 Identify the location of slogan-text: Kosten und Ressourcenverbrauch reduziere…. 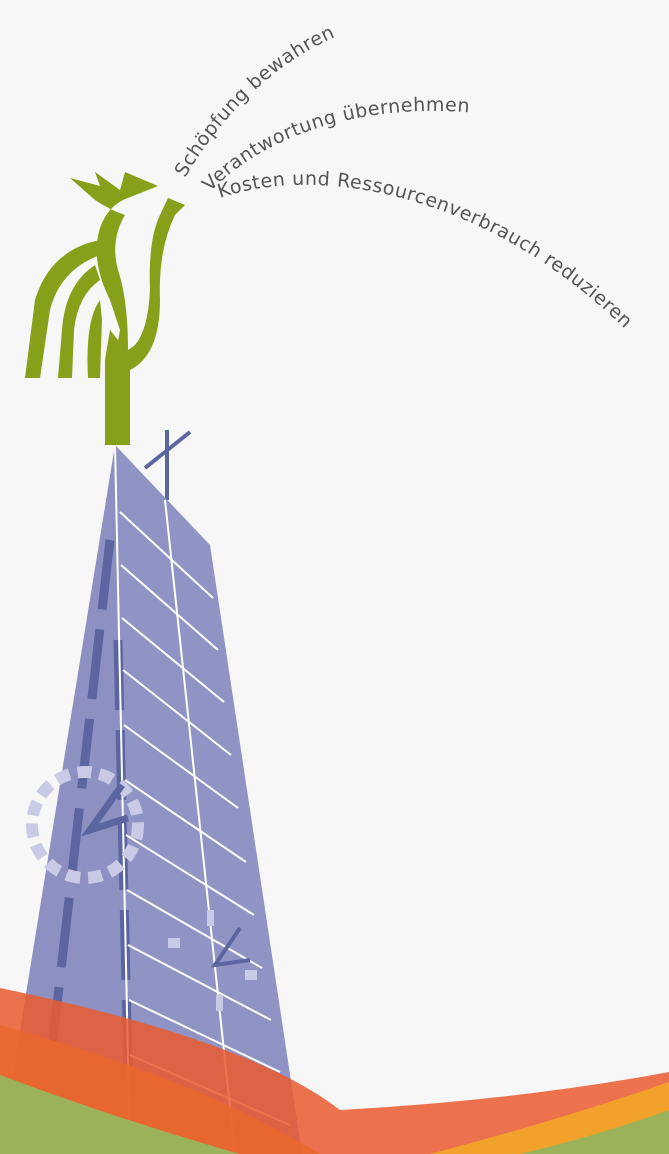
(426, 250).